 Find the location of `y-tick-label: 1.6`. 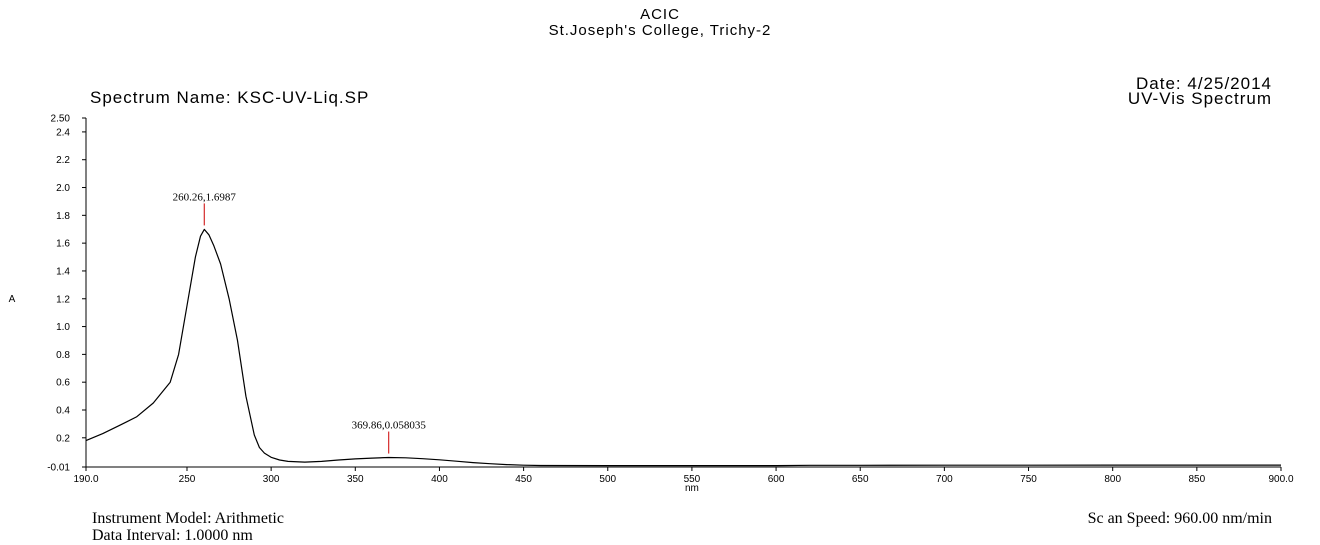

y-tick-label: 1.6 is located at coordinates (63, 244).